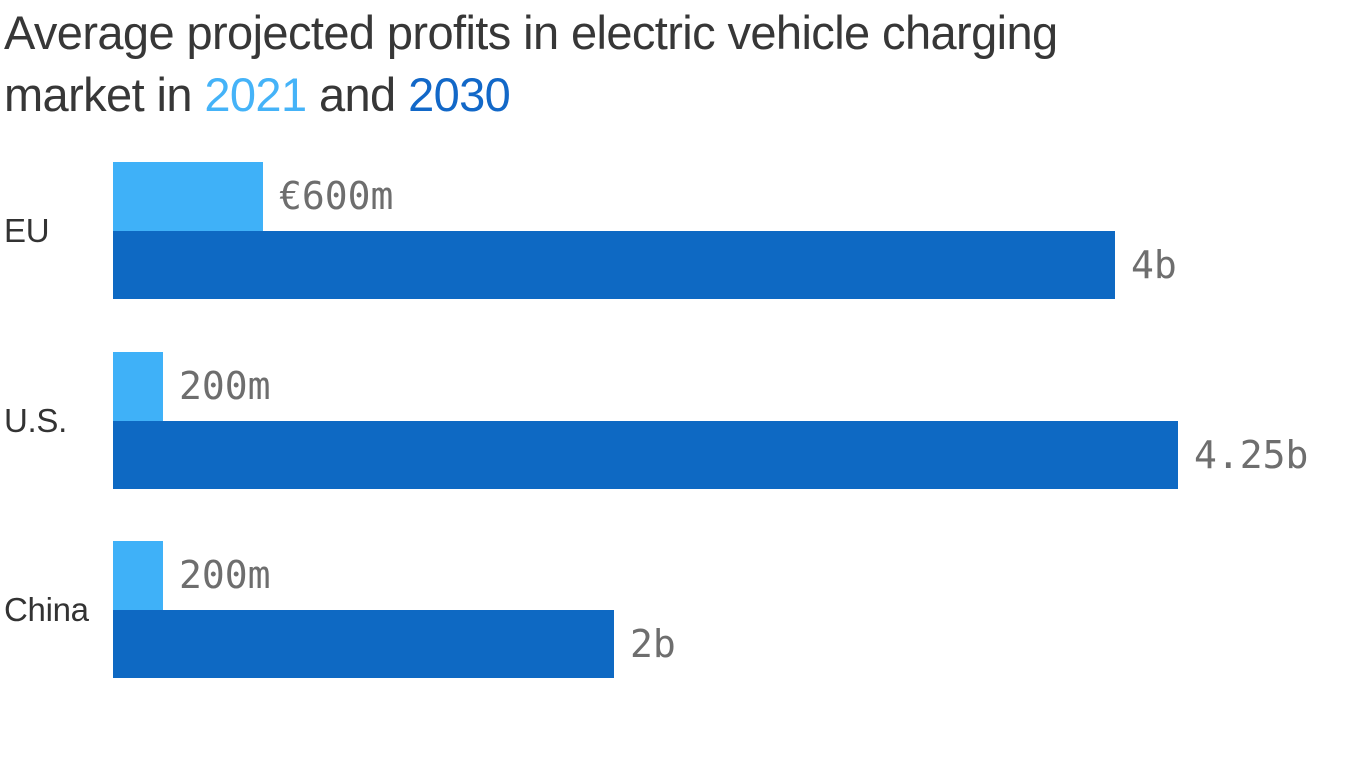 Image resolution: width=1366 pixels, height=768 pixels. I want to click on value-label-2030-us: 4.25b, so click(1251, 455).